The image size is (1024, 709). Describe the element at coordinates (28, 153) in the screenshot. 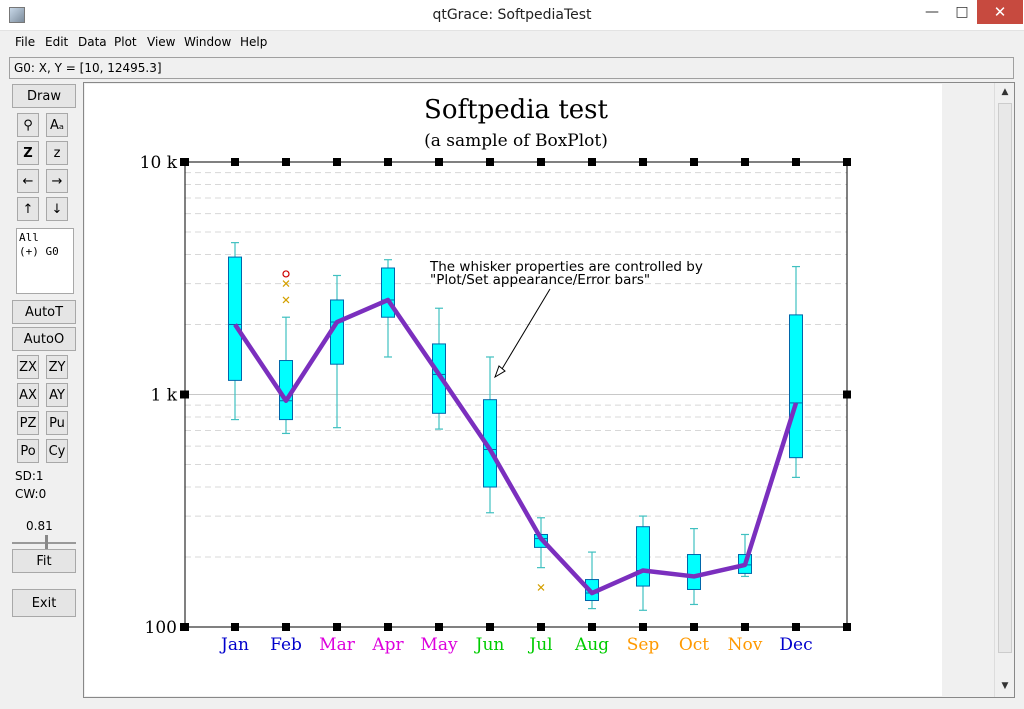

I see `zoom-in-button: Z` at that location.